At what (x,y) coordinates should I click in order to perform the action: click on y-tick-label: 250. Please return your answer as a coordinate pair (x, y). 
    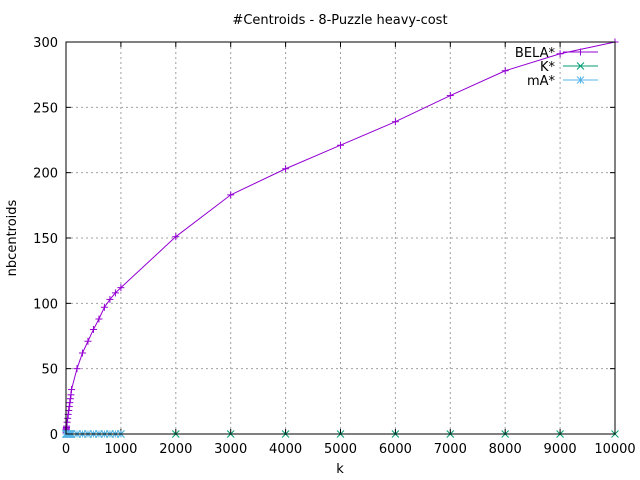
    Looking at the image, I should click on (45, 108).